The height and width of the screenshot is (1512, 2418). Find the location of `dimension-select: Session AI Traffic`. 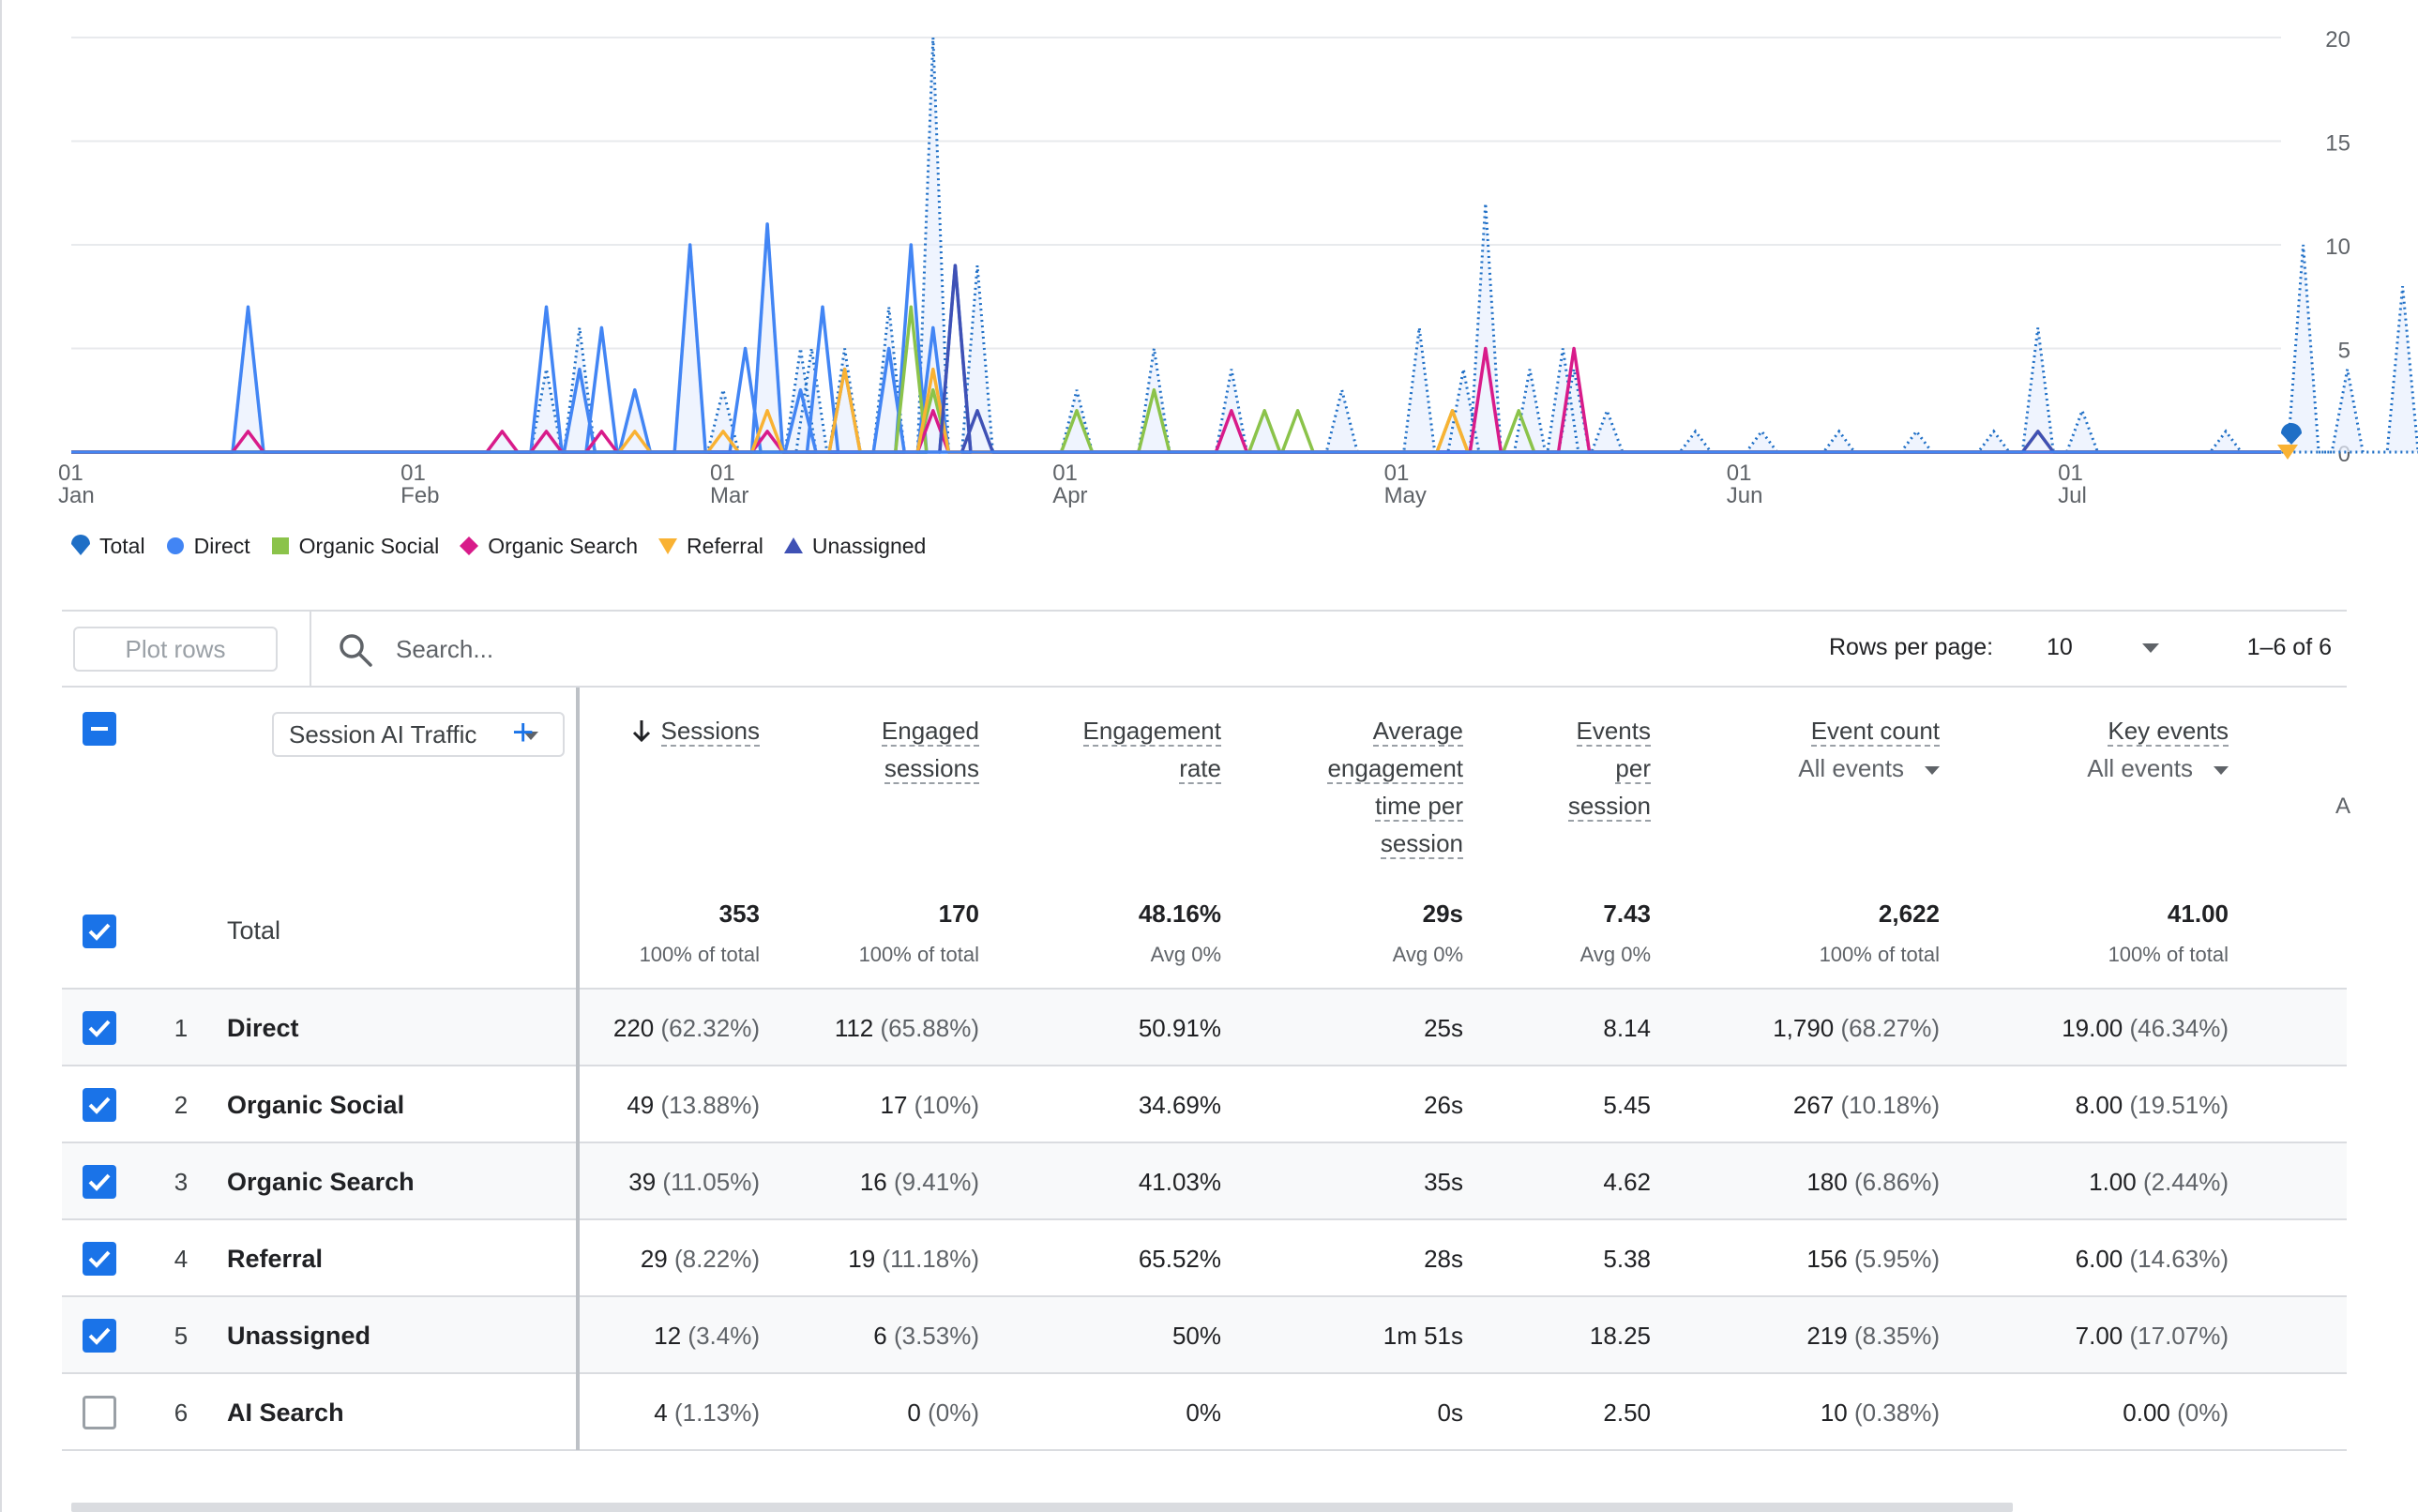

dimension-select: Session AI Traffic is located at coordinates (418, 734).